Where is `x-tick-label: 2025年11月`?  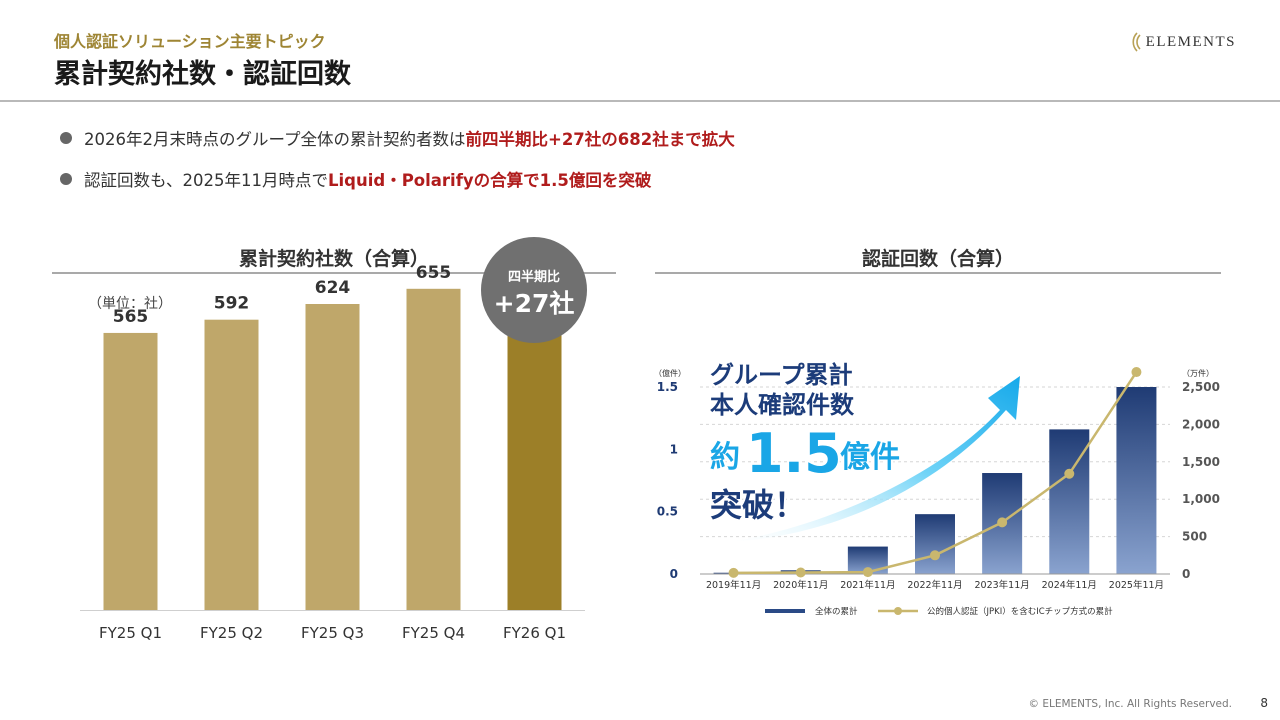
x-tick-label: 2025年11月 is located at coordinates (1136, 585).